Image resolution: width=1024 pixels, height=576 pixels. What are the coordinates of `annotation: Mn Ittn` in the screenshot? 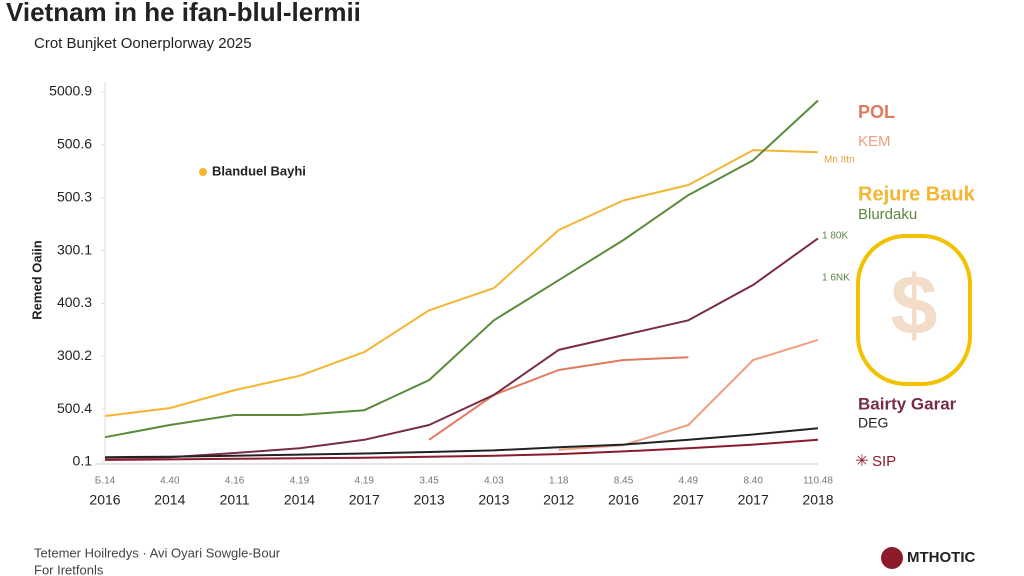 It's located at (839, 160).